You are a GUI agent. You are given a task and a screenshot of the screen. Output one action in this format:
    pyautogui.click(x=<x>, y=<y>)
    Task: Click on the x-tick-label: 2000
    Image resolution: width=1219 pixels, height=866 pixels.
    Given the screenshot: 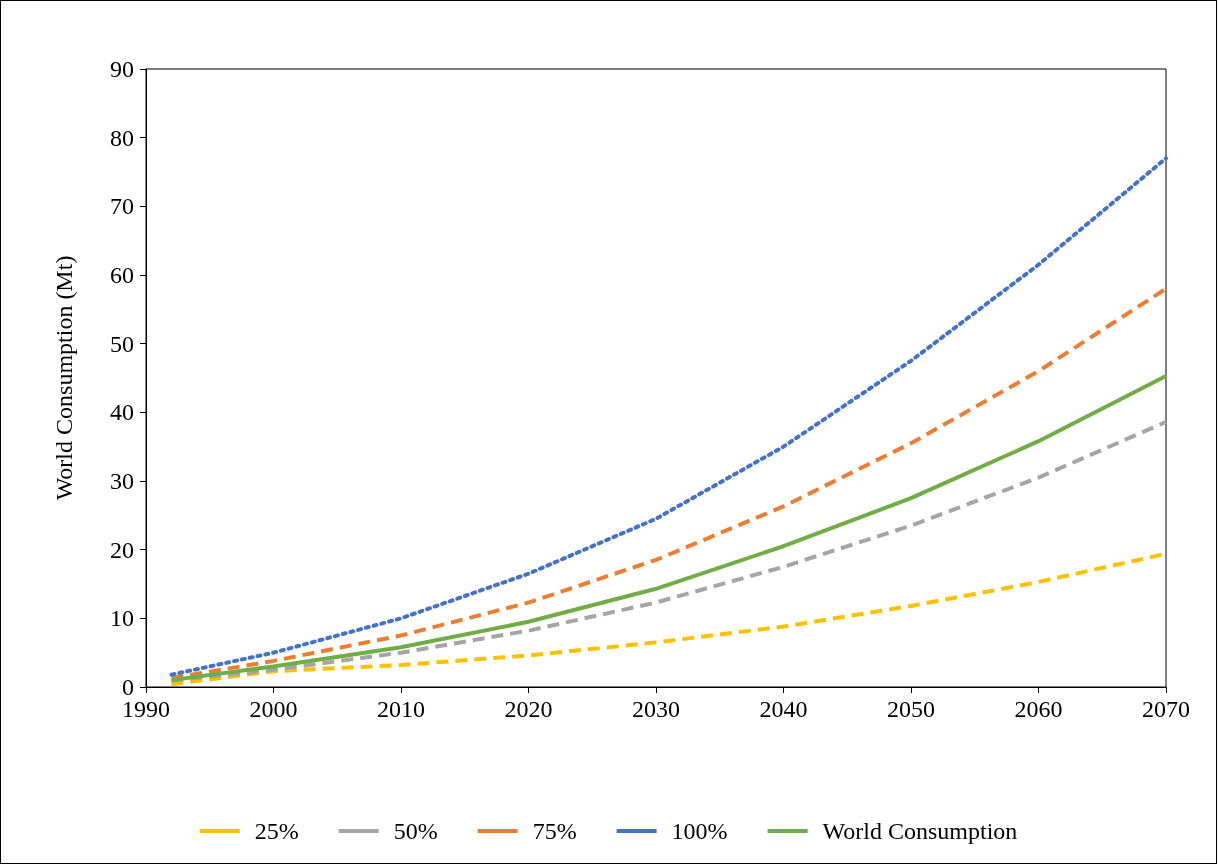 What is the action you would take?
    pyautogui.click(x=273, y=709)
    